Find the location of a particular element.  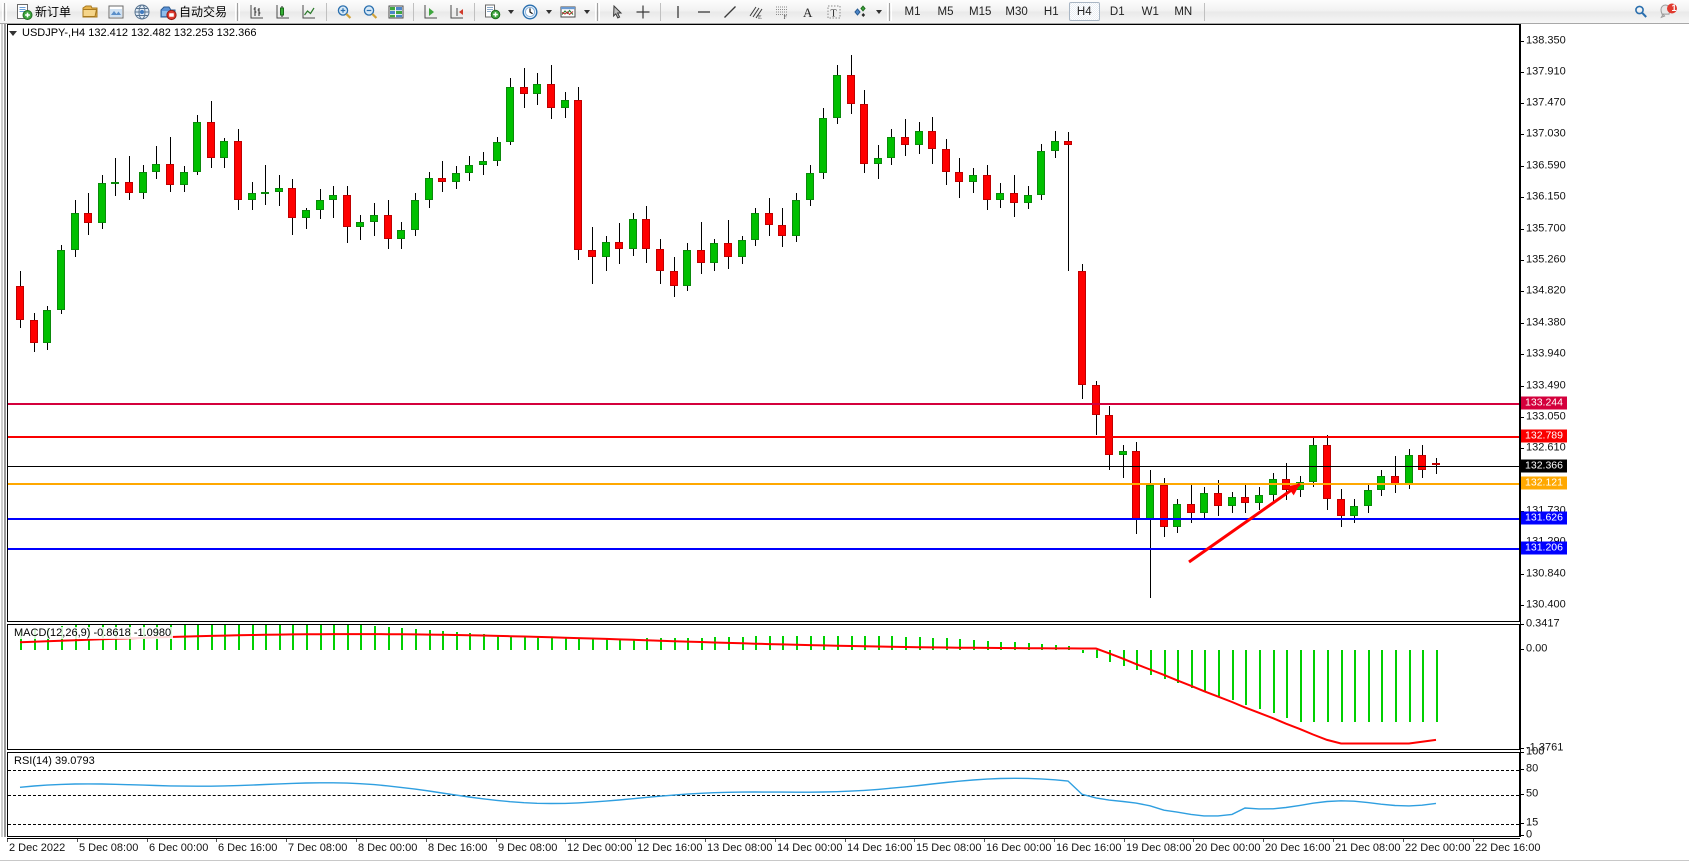

navigator-button is located at coordinates (116, 12).